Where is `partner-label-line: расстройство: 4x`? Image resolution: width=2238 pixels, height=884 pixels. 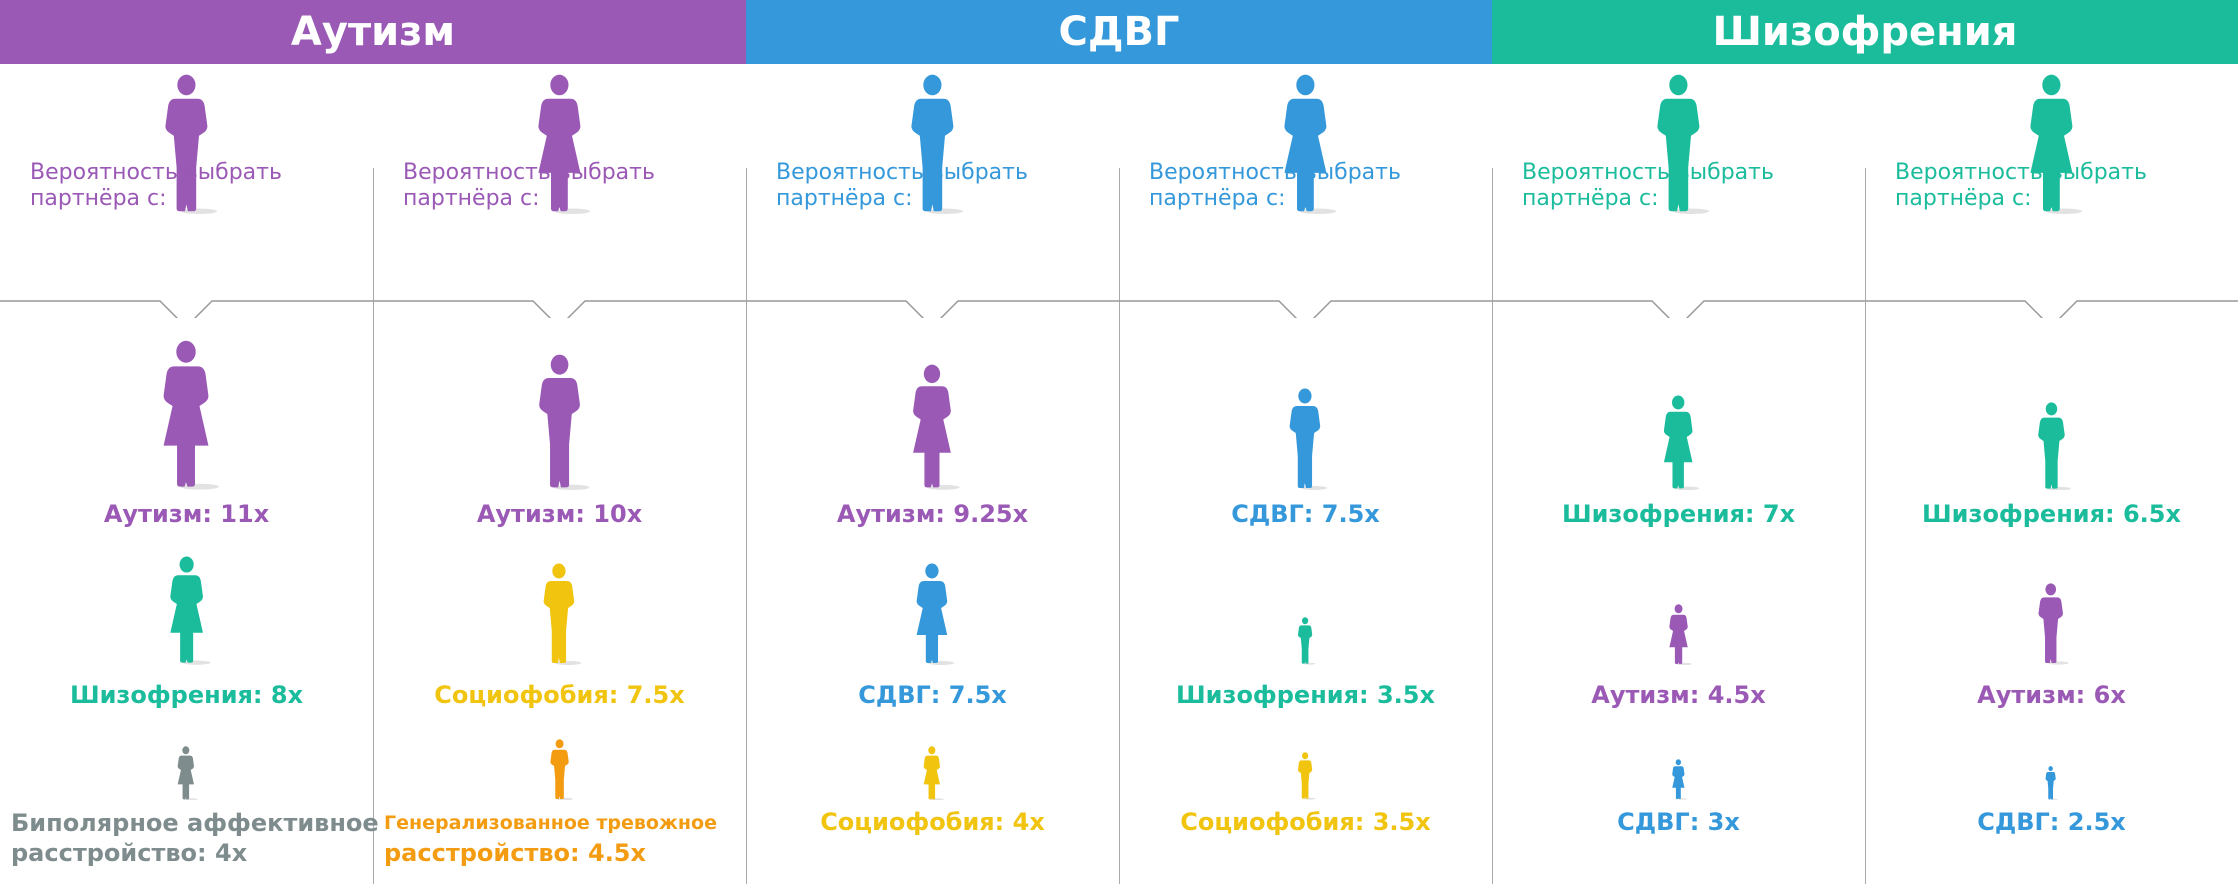 partner-label-line: расстройство: 4x is located at coordinates (129, 853).